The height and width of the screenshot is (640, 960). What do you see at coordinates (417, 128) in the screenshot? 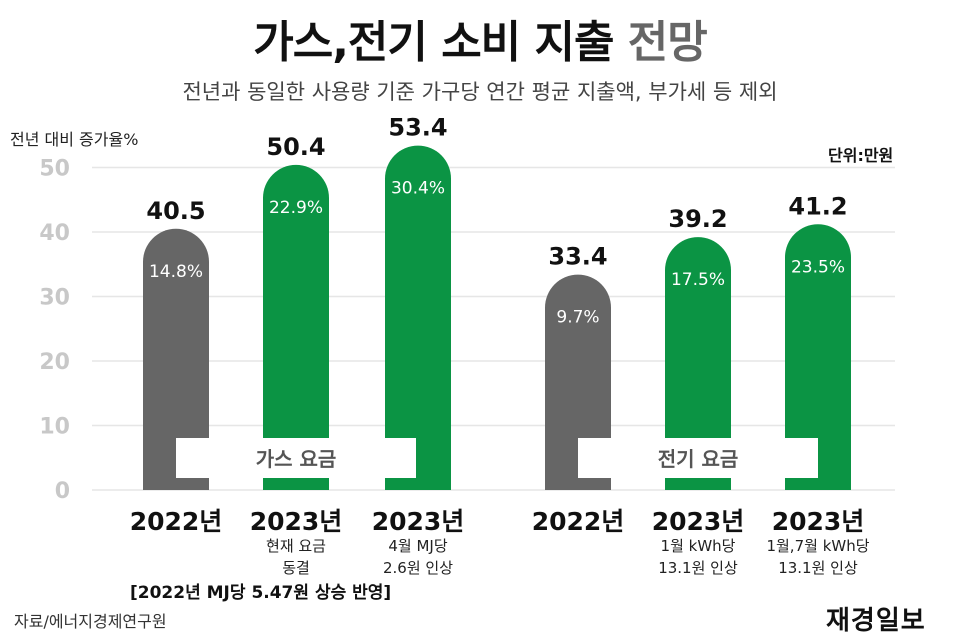
I see `value-label: 53.4` at bounding box center [417, 128].